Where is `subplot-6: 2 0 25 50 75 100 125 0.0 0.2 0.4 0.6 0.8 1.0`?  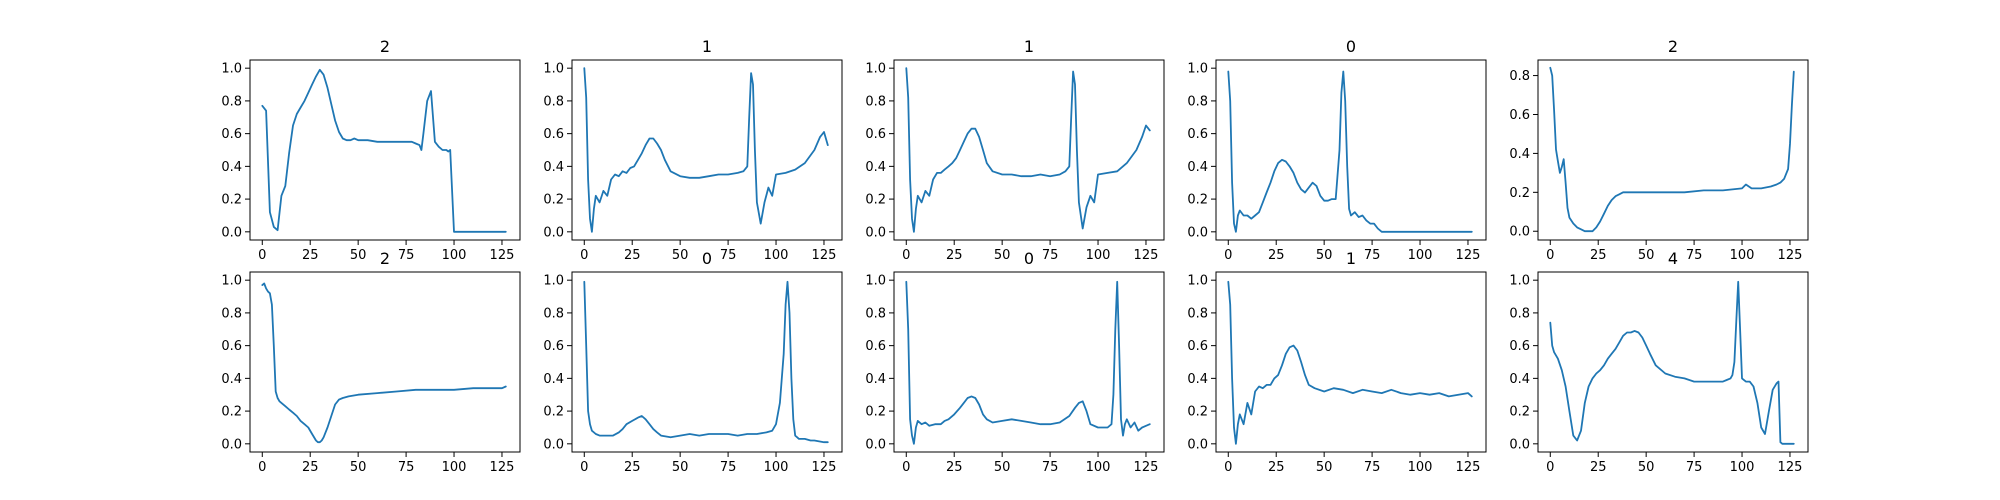
subplot-6: 2 0 25 50 75 100 125 0.0 0.2 0.4 0.6 0.8 1.0 is located at coordinates (371, 362).